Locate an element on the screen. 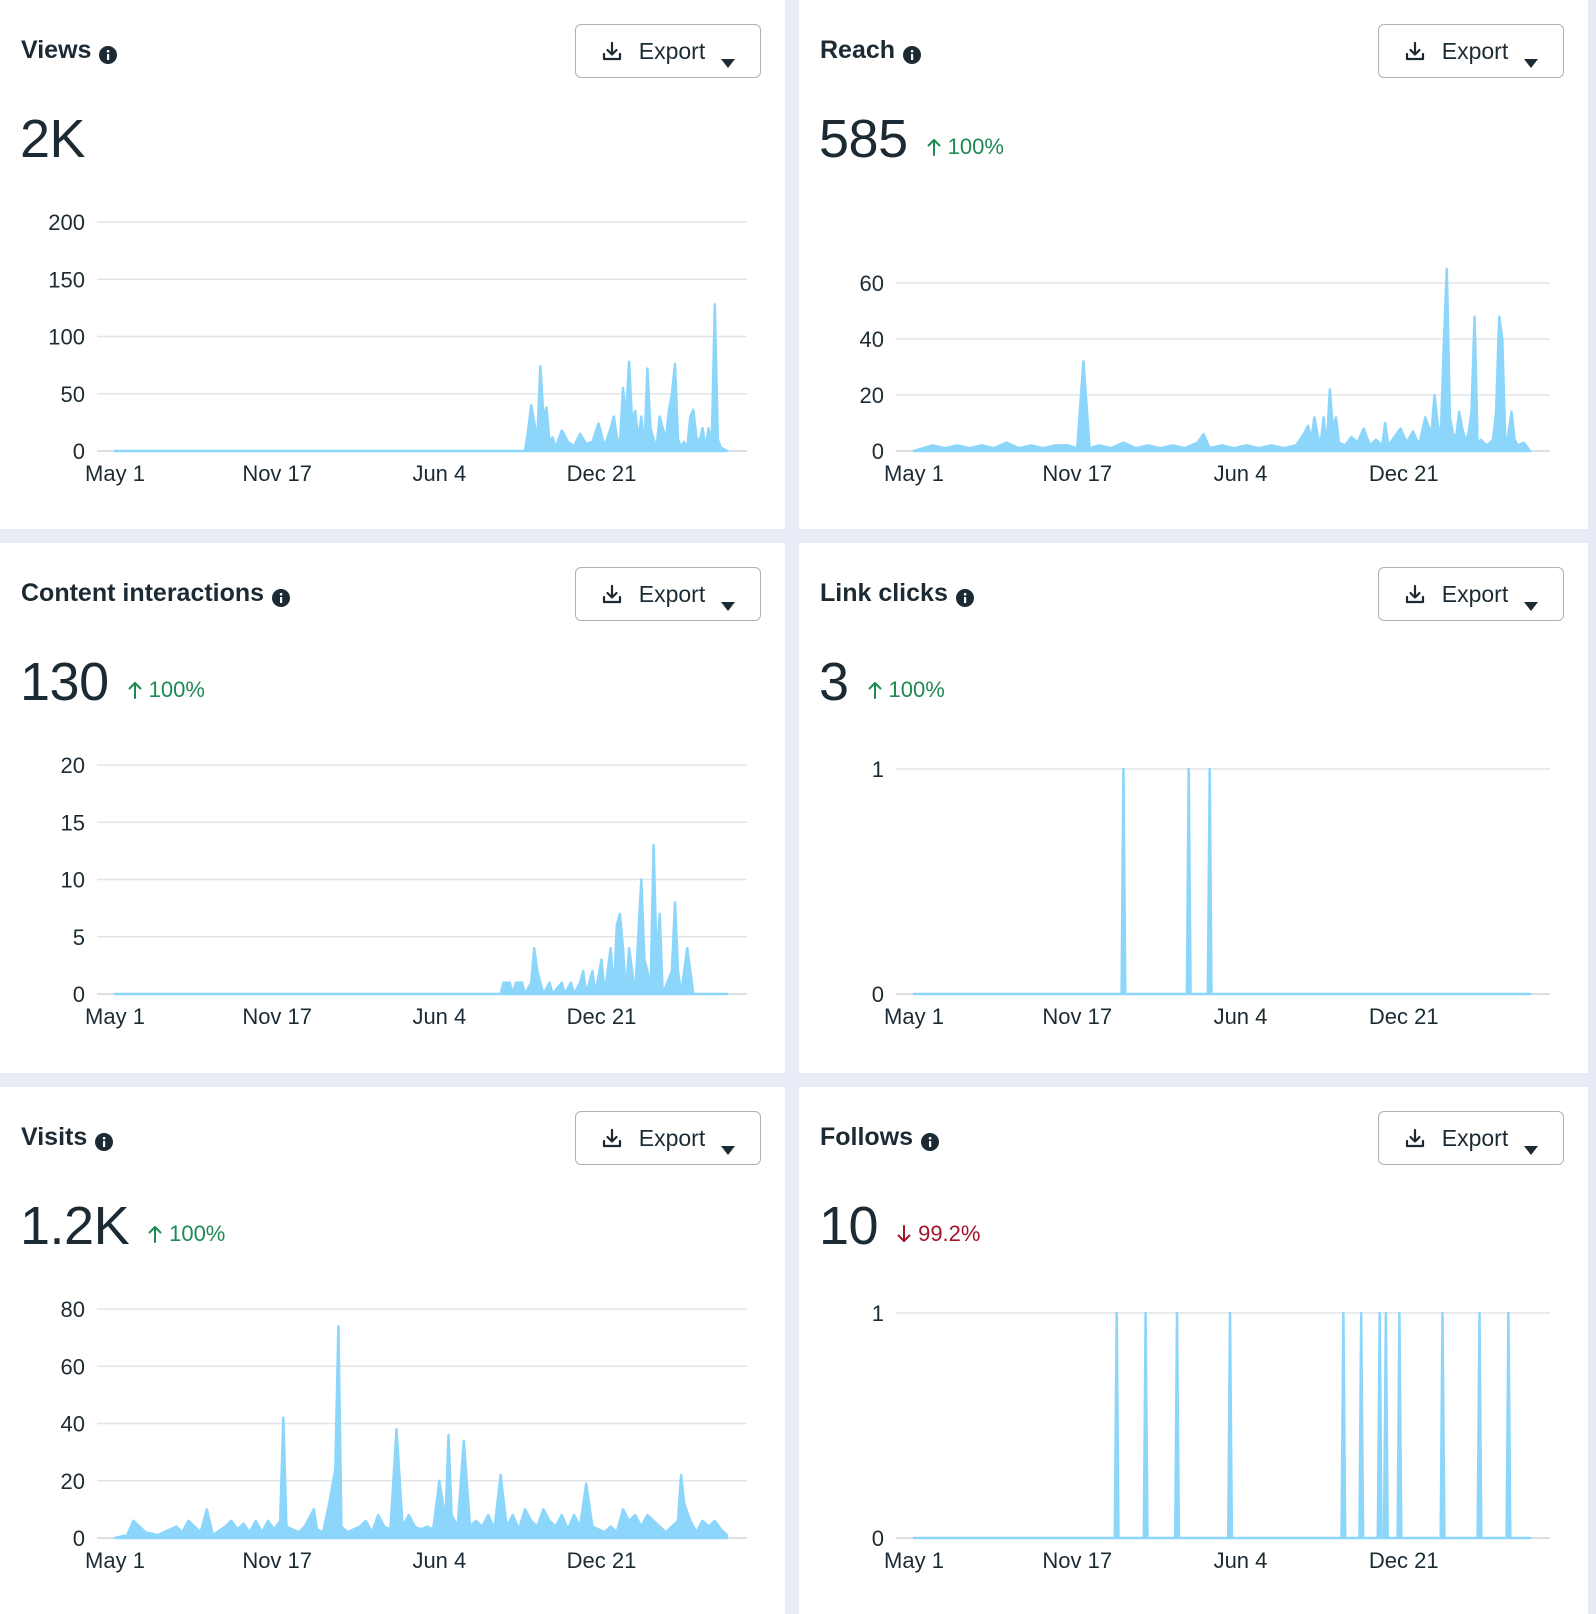  card-title: Visits is located at coordinates (67, 1137).